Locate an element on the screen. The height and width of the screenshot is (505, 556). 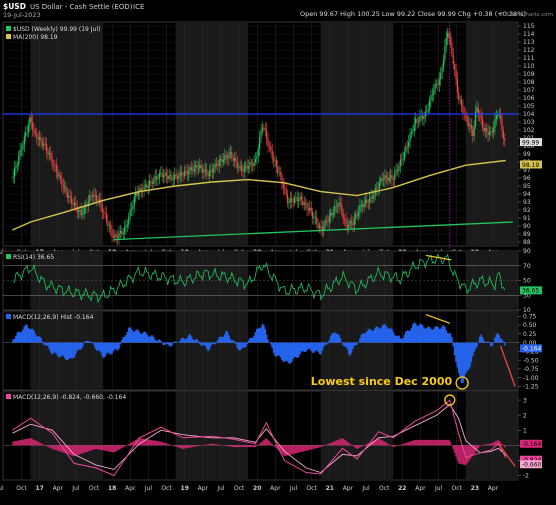
macd-y-tick-label: 1 is located at coordinates (525, 430).